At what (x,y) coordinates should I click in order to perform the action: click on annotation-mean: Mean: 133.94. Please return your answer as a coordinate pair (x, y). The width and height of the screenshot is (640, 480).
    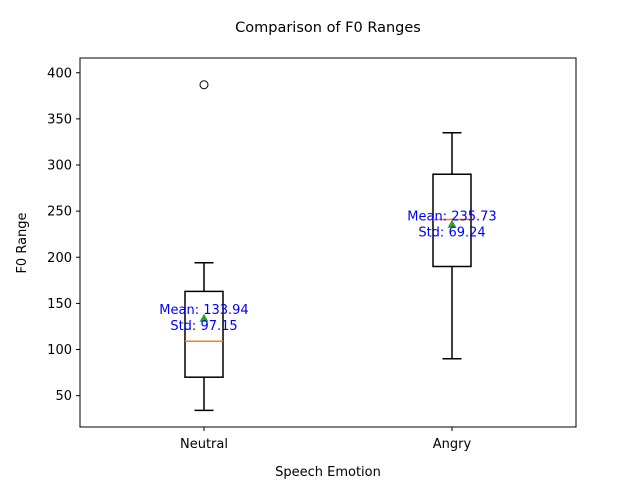
    Looking at the image, I should click on (203, 310).